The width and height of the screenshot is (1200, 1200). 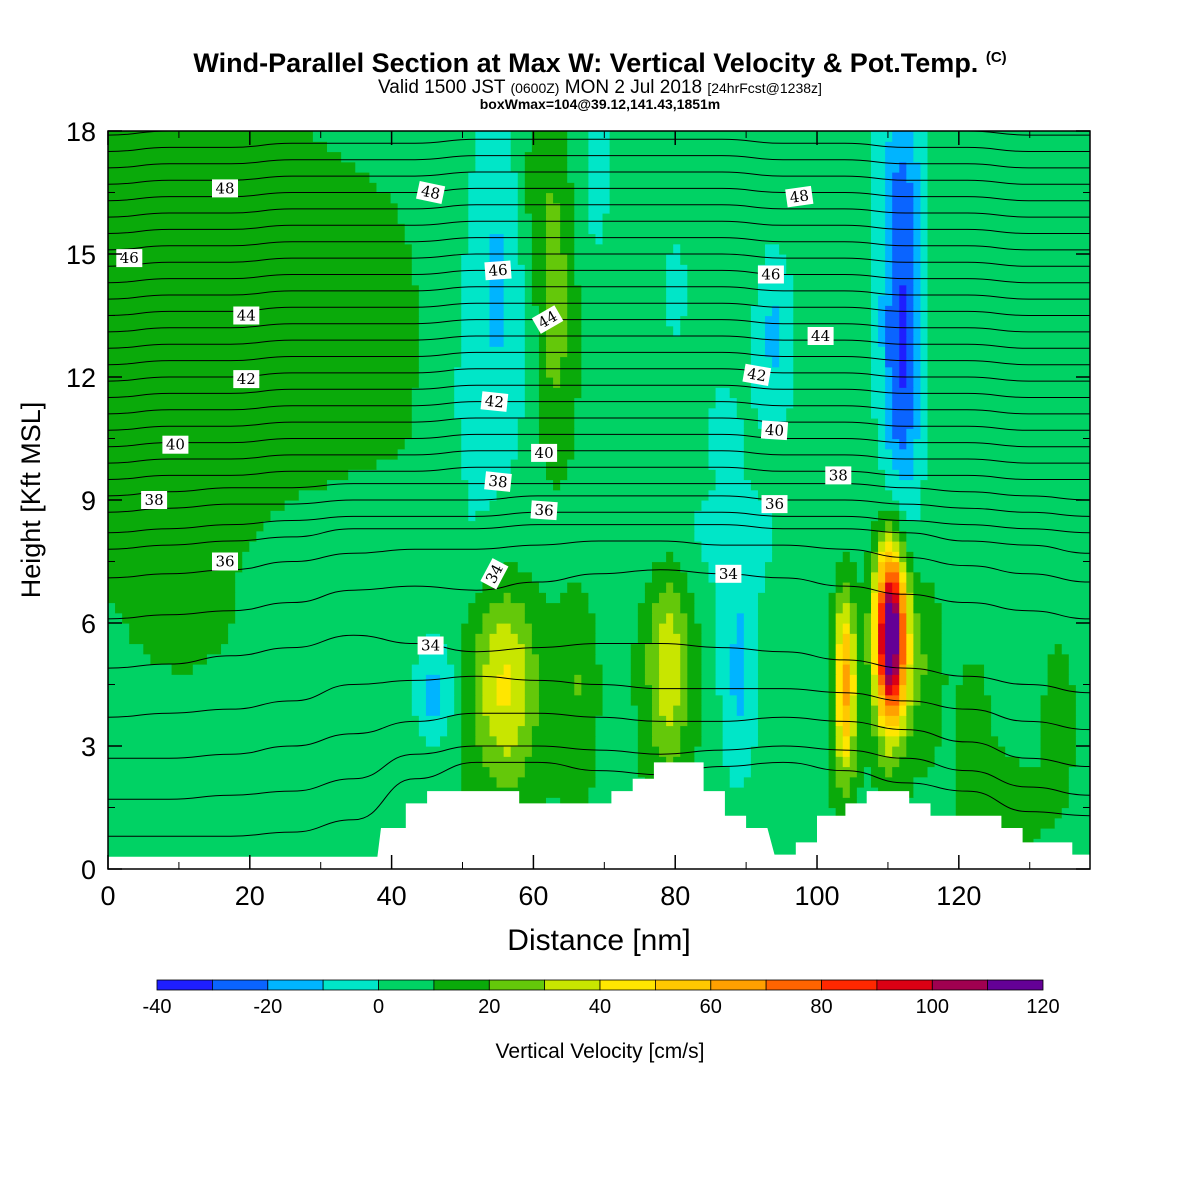 I want to click on subtitle-forecast: [24hrFcst@1238z], so click(x=764, y=88).